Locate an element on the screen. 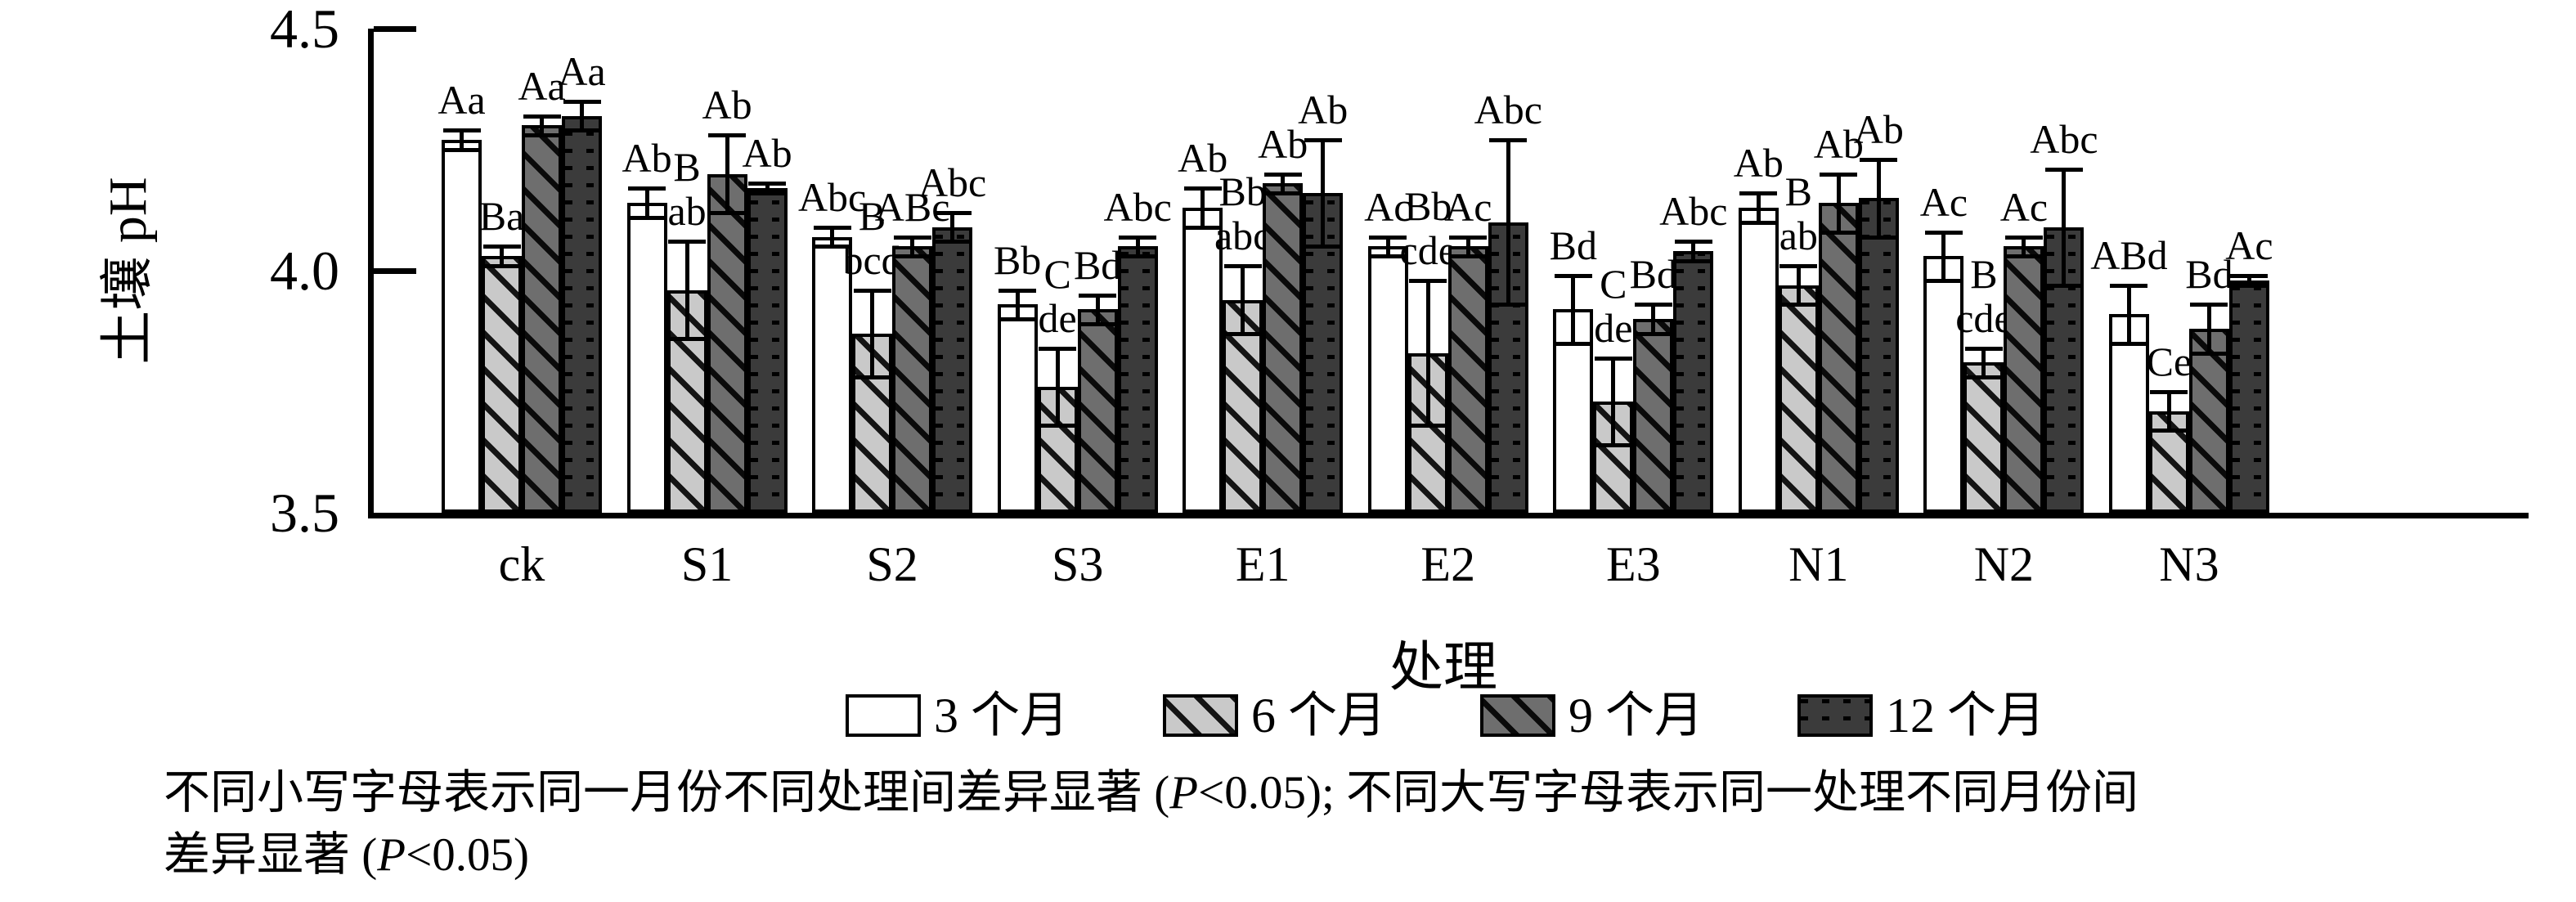 The image size is (2576, 902). significance-label: Ac is located at coordinates (2024, 206).